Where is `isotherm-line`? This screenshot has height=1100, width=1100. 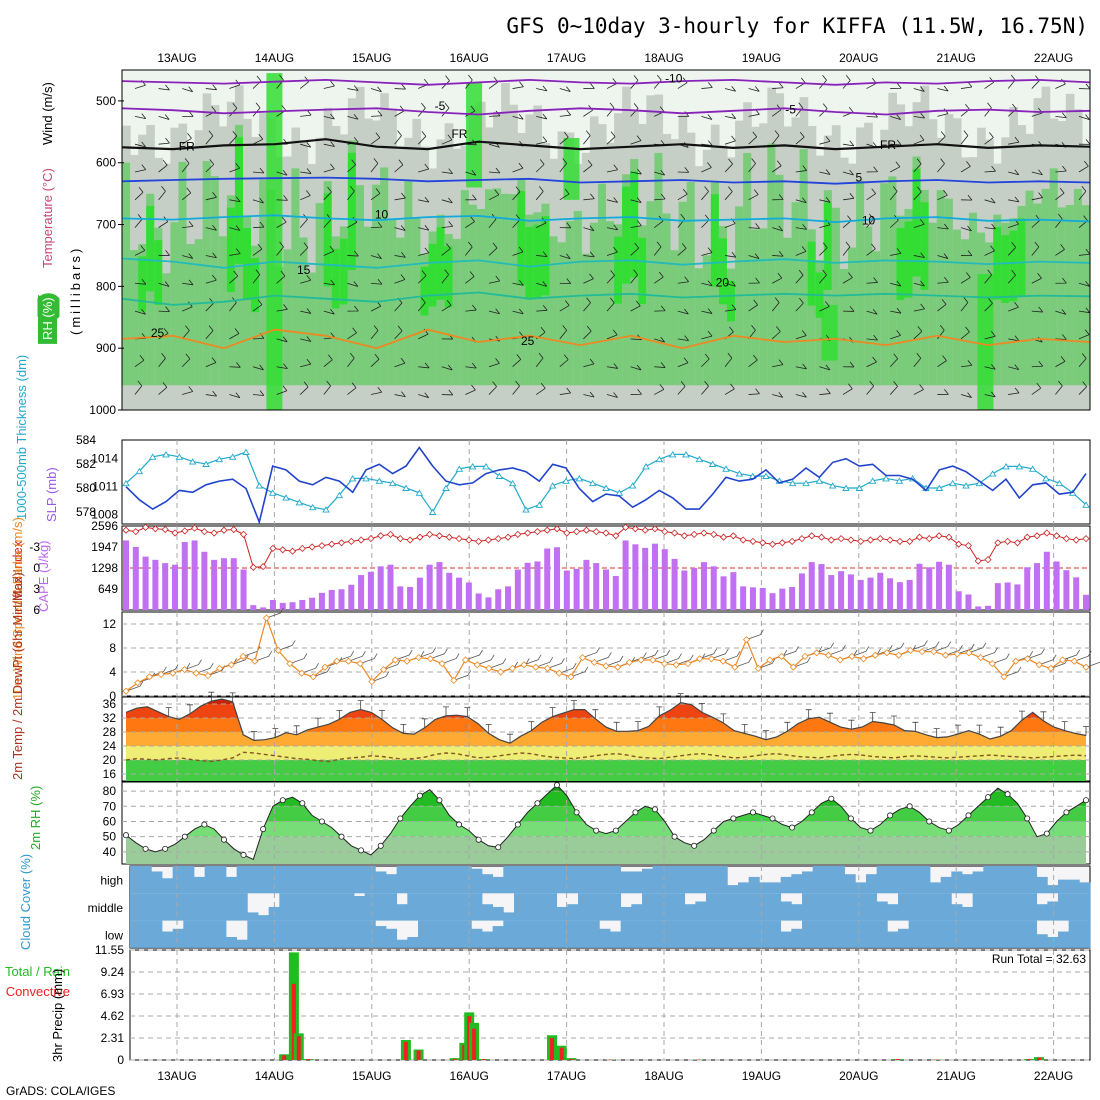 isotherm-line is located at coordinates (606, 298).